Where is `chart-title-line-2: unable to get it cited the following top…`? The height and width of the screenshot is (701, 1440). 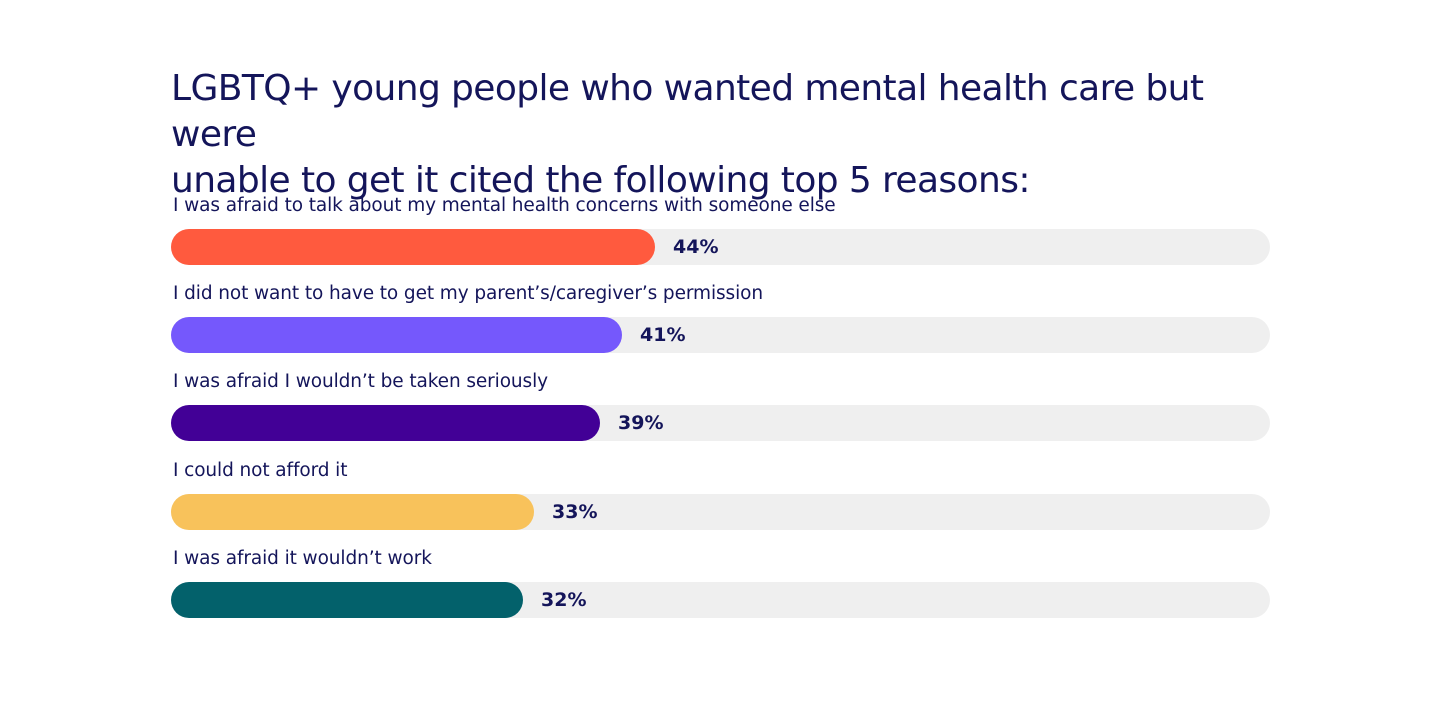
chart-title-line-2: unable to get it cited the following top… is located at coordinates (600, 180).